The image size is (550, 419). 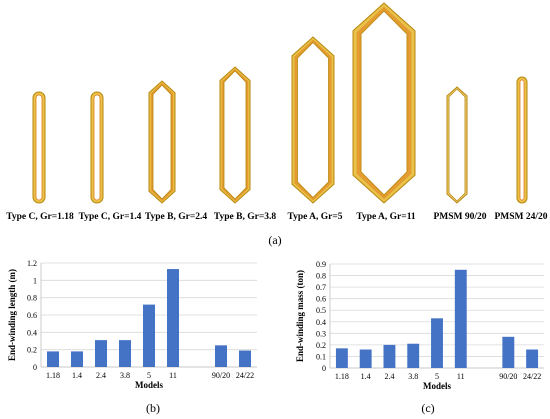 What do you see at coordinates (520, 217) in the screenshot?
I see `coil-label: PMSM 24/20` at bounding box center [520, 217].